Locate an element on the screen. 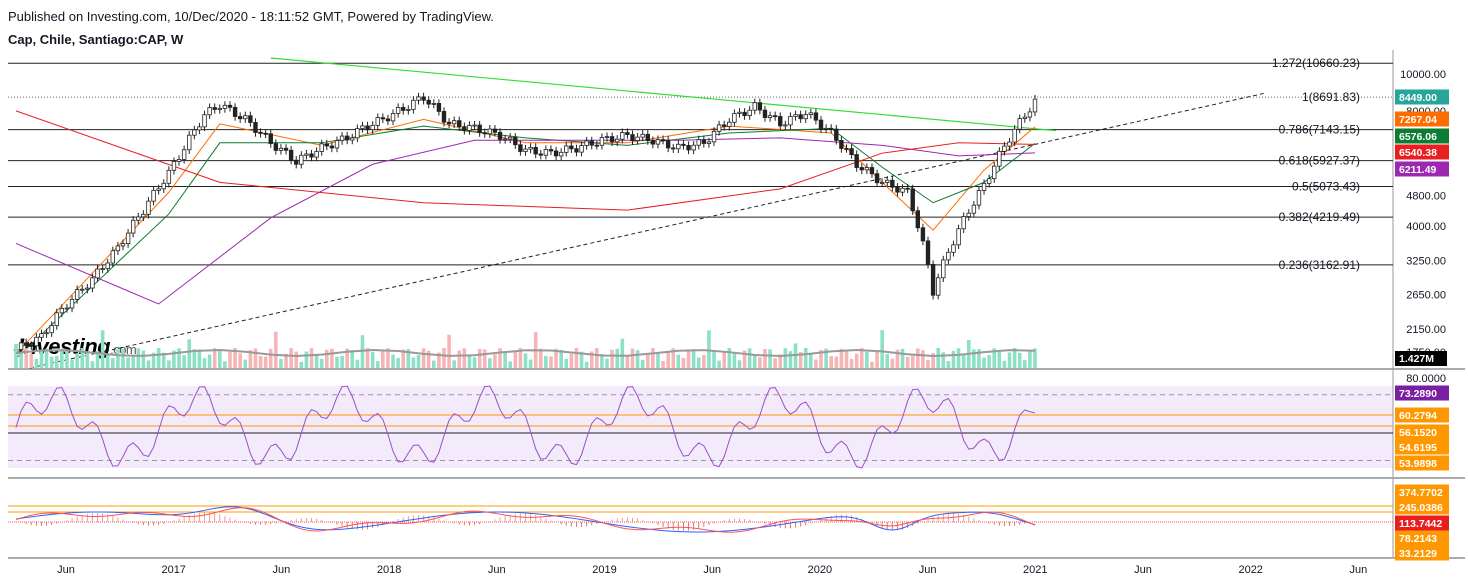 The height and width of the screenshot is (580, 1468). fib-level-label: 0.618(5927.37) is located at coordinates (1319, 161).